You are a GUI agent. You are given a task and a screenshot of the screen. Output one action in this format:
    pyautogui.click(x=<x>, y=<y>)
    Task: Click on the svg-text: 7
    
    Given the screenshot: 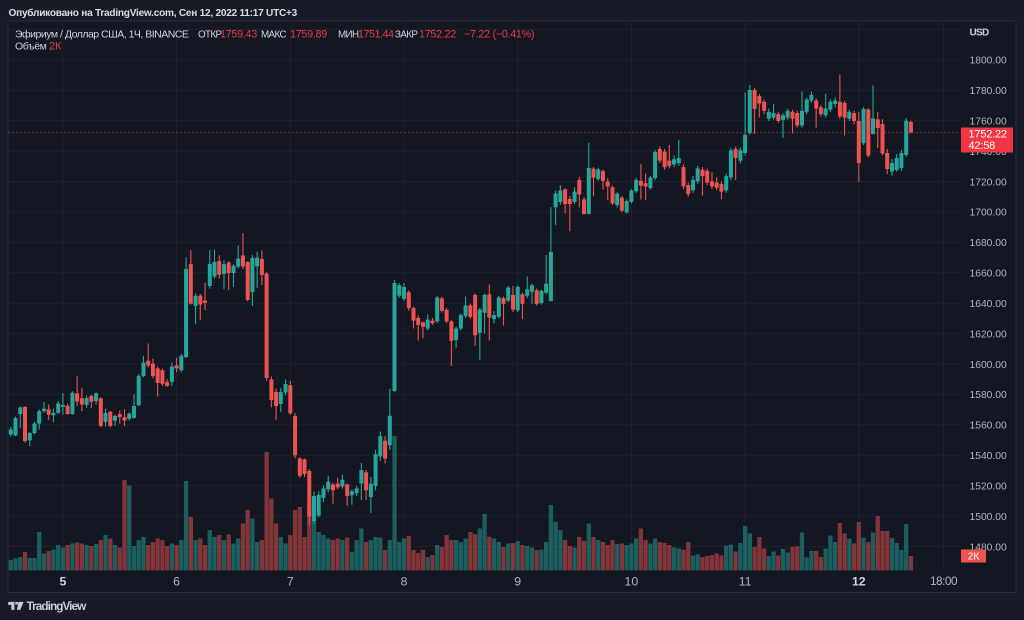 What is the action you would take?
    pyautogui.click(x=290, y=582)
    